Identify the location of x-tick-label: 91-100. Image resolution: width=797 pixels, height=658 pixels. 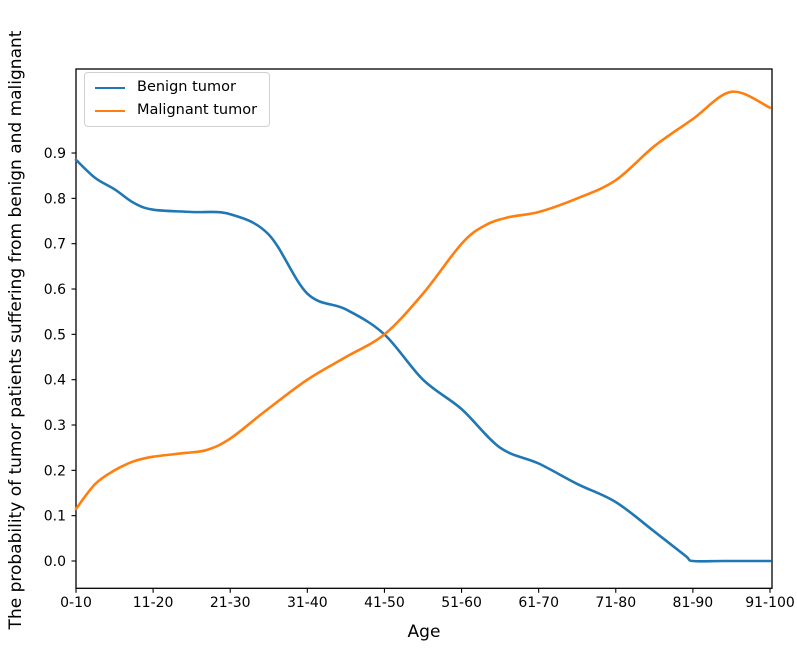
(770, 603).